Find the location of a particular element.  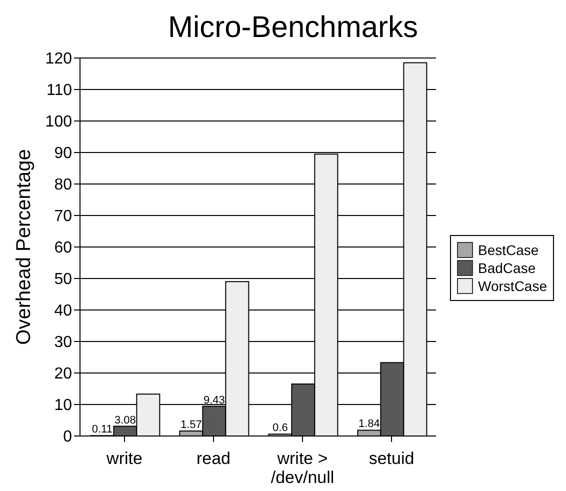

data-label: 1.84 is located at coordinates (369, 424).